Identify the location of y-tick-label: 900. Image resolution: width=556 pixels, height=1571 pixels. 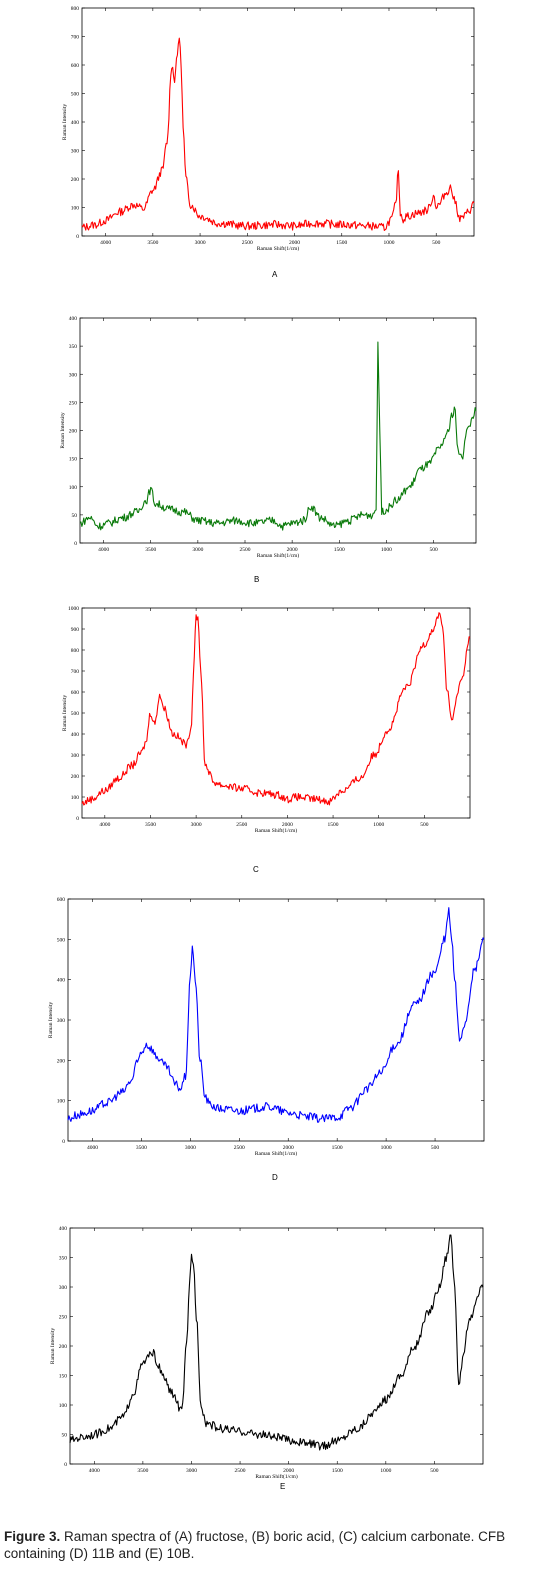
(75, 630).